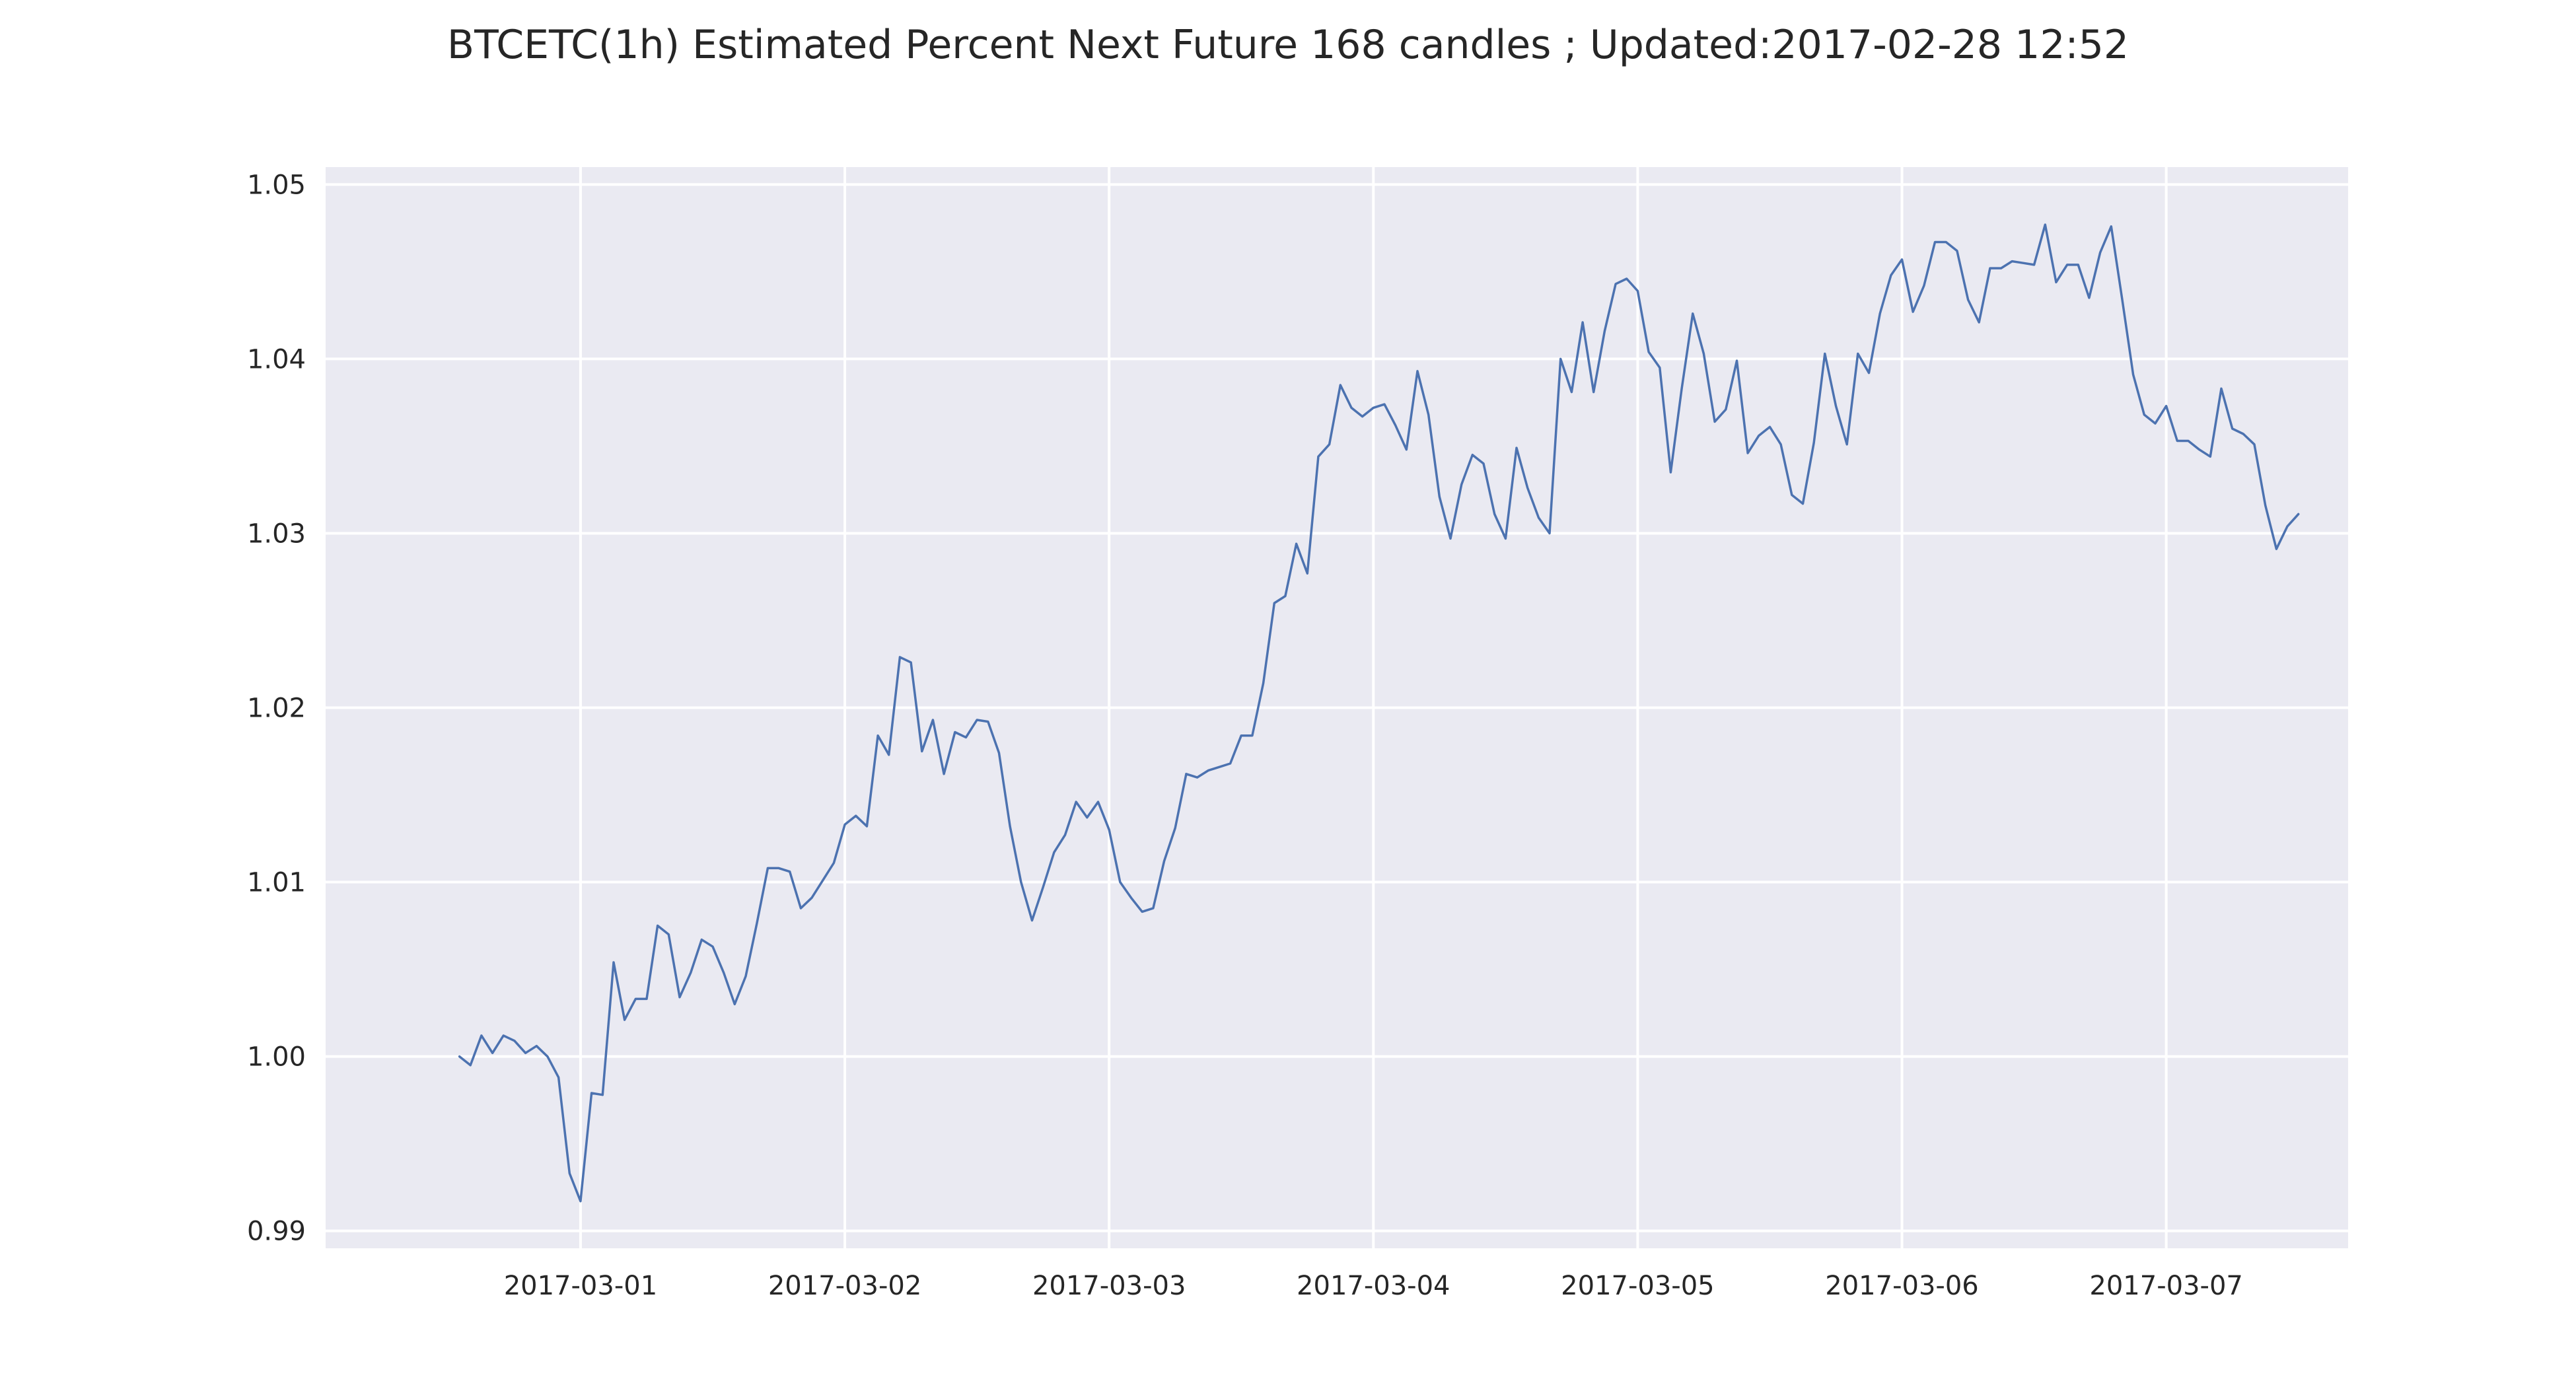  Describe the element at coordinates (277, 185) in the screenshot. I see `y-tick-label: 1.05` at that location.